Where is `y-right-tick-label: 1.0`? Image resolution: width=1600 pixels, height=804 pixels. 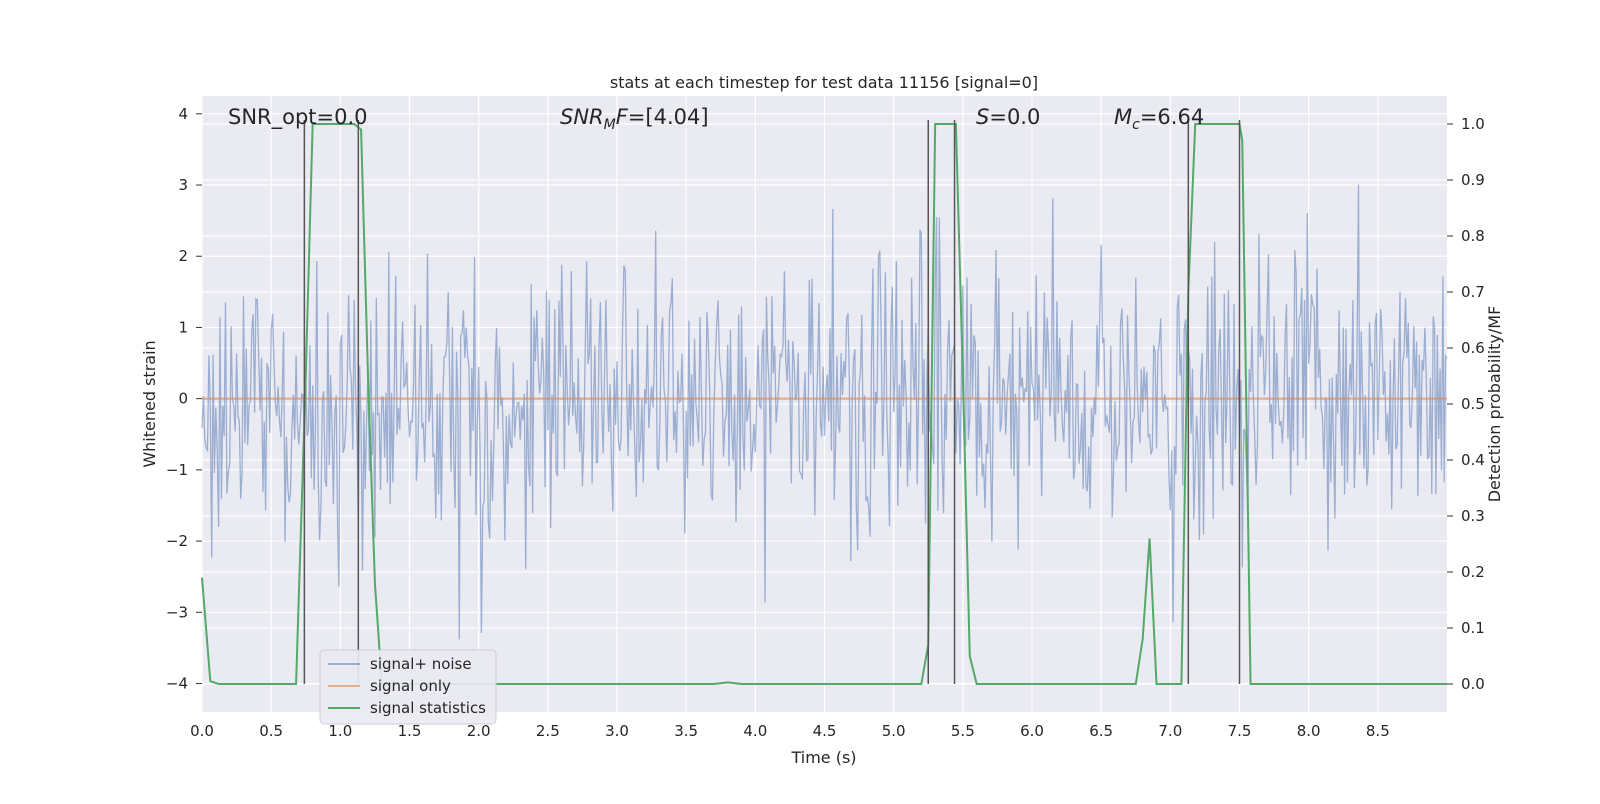 y-right-tick-label: 1.0 is located at coordinates (1473, 124).